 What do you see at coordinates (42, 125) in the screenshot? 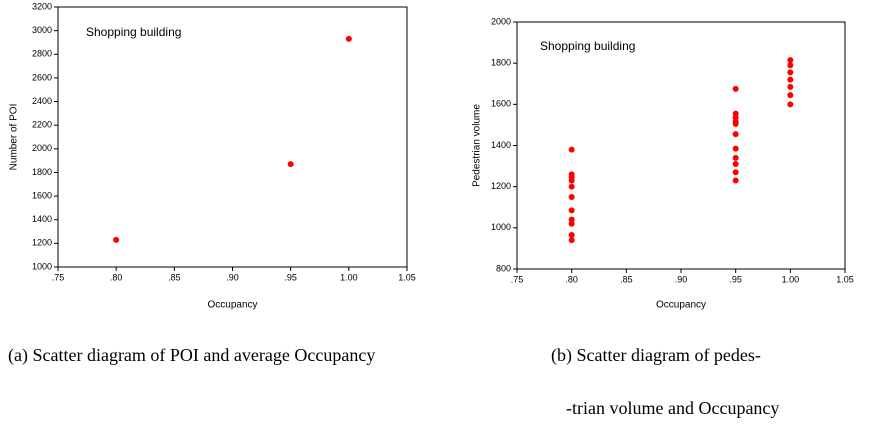
I see `y-tick-label: 2200` at bounding box center [42, 125].